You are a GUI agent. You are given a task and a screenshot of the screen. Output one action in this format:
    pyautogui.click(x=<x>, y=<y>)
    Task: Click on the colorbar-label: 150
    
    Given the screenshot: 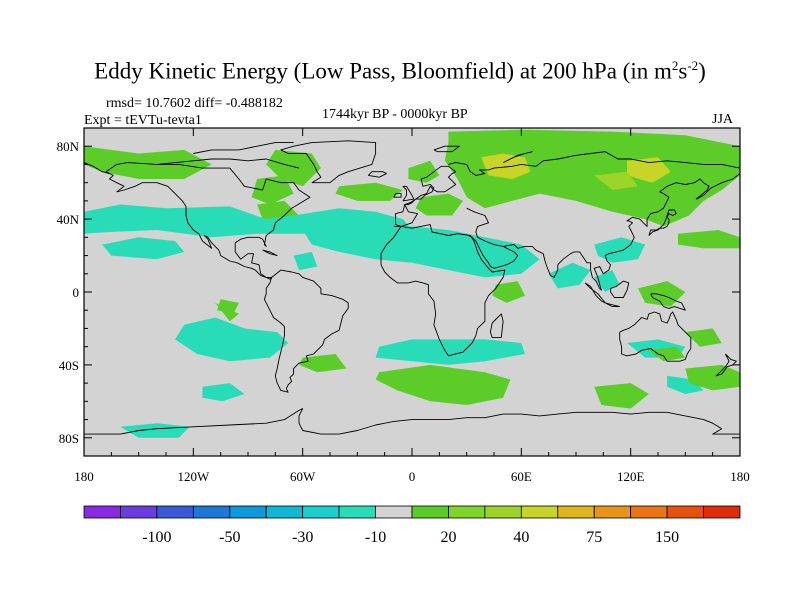 What is the action you would take?
    pyautogui.click(x=667, y=537)
    